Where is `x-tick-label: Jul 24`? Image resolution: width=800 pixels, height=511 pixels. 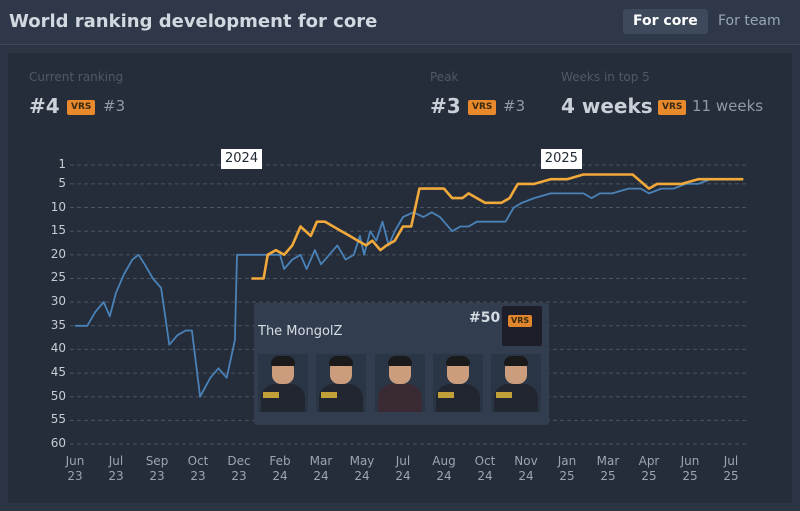
x-tick-label: Jul 24 is located at coordinates (403, 468).